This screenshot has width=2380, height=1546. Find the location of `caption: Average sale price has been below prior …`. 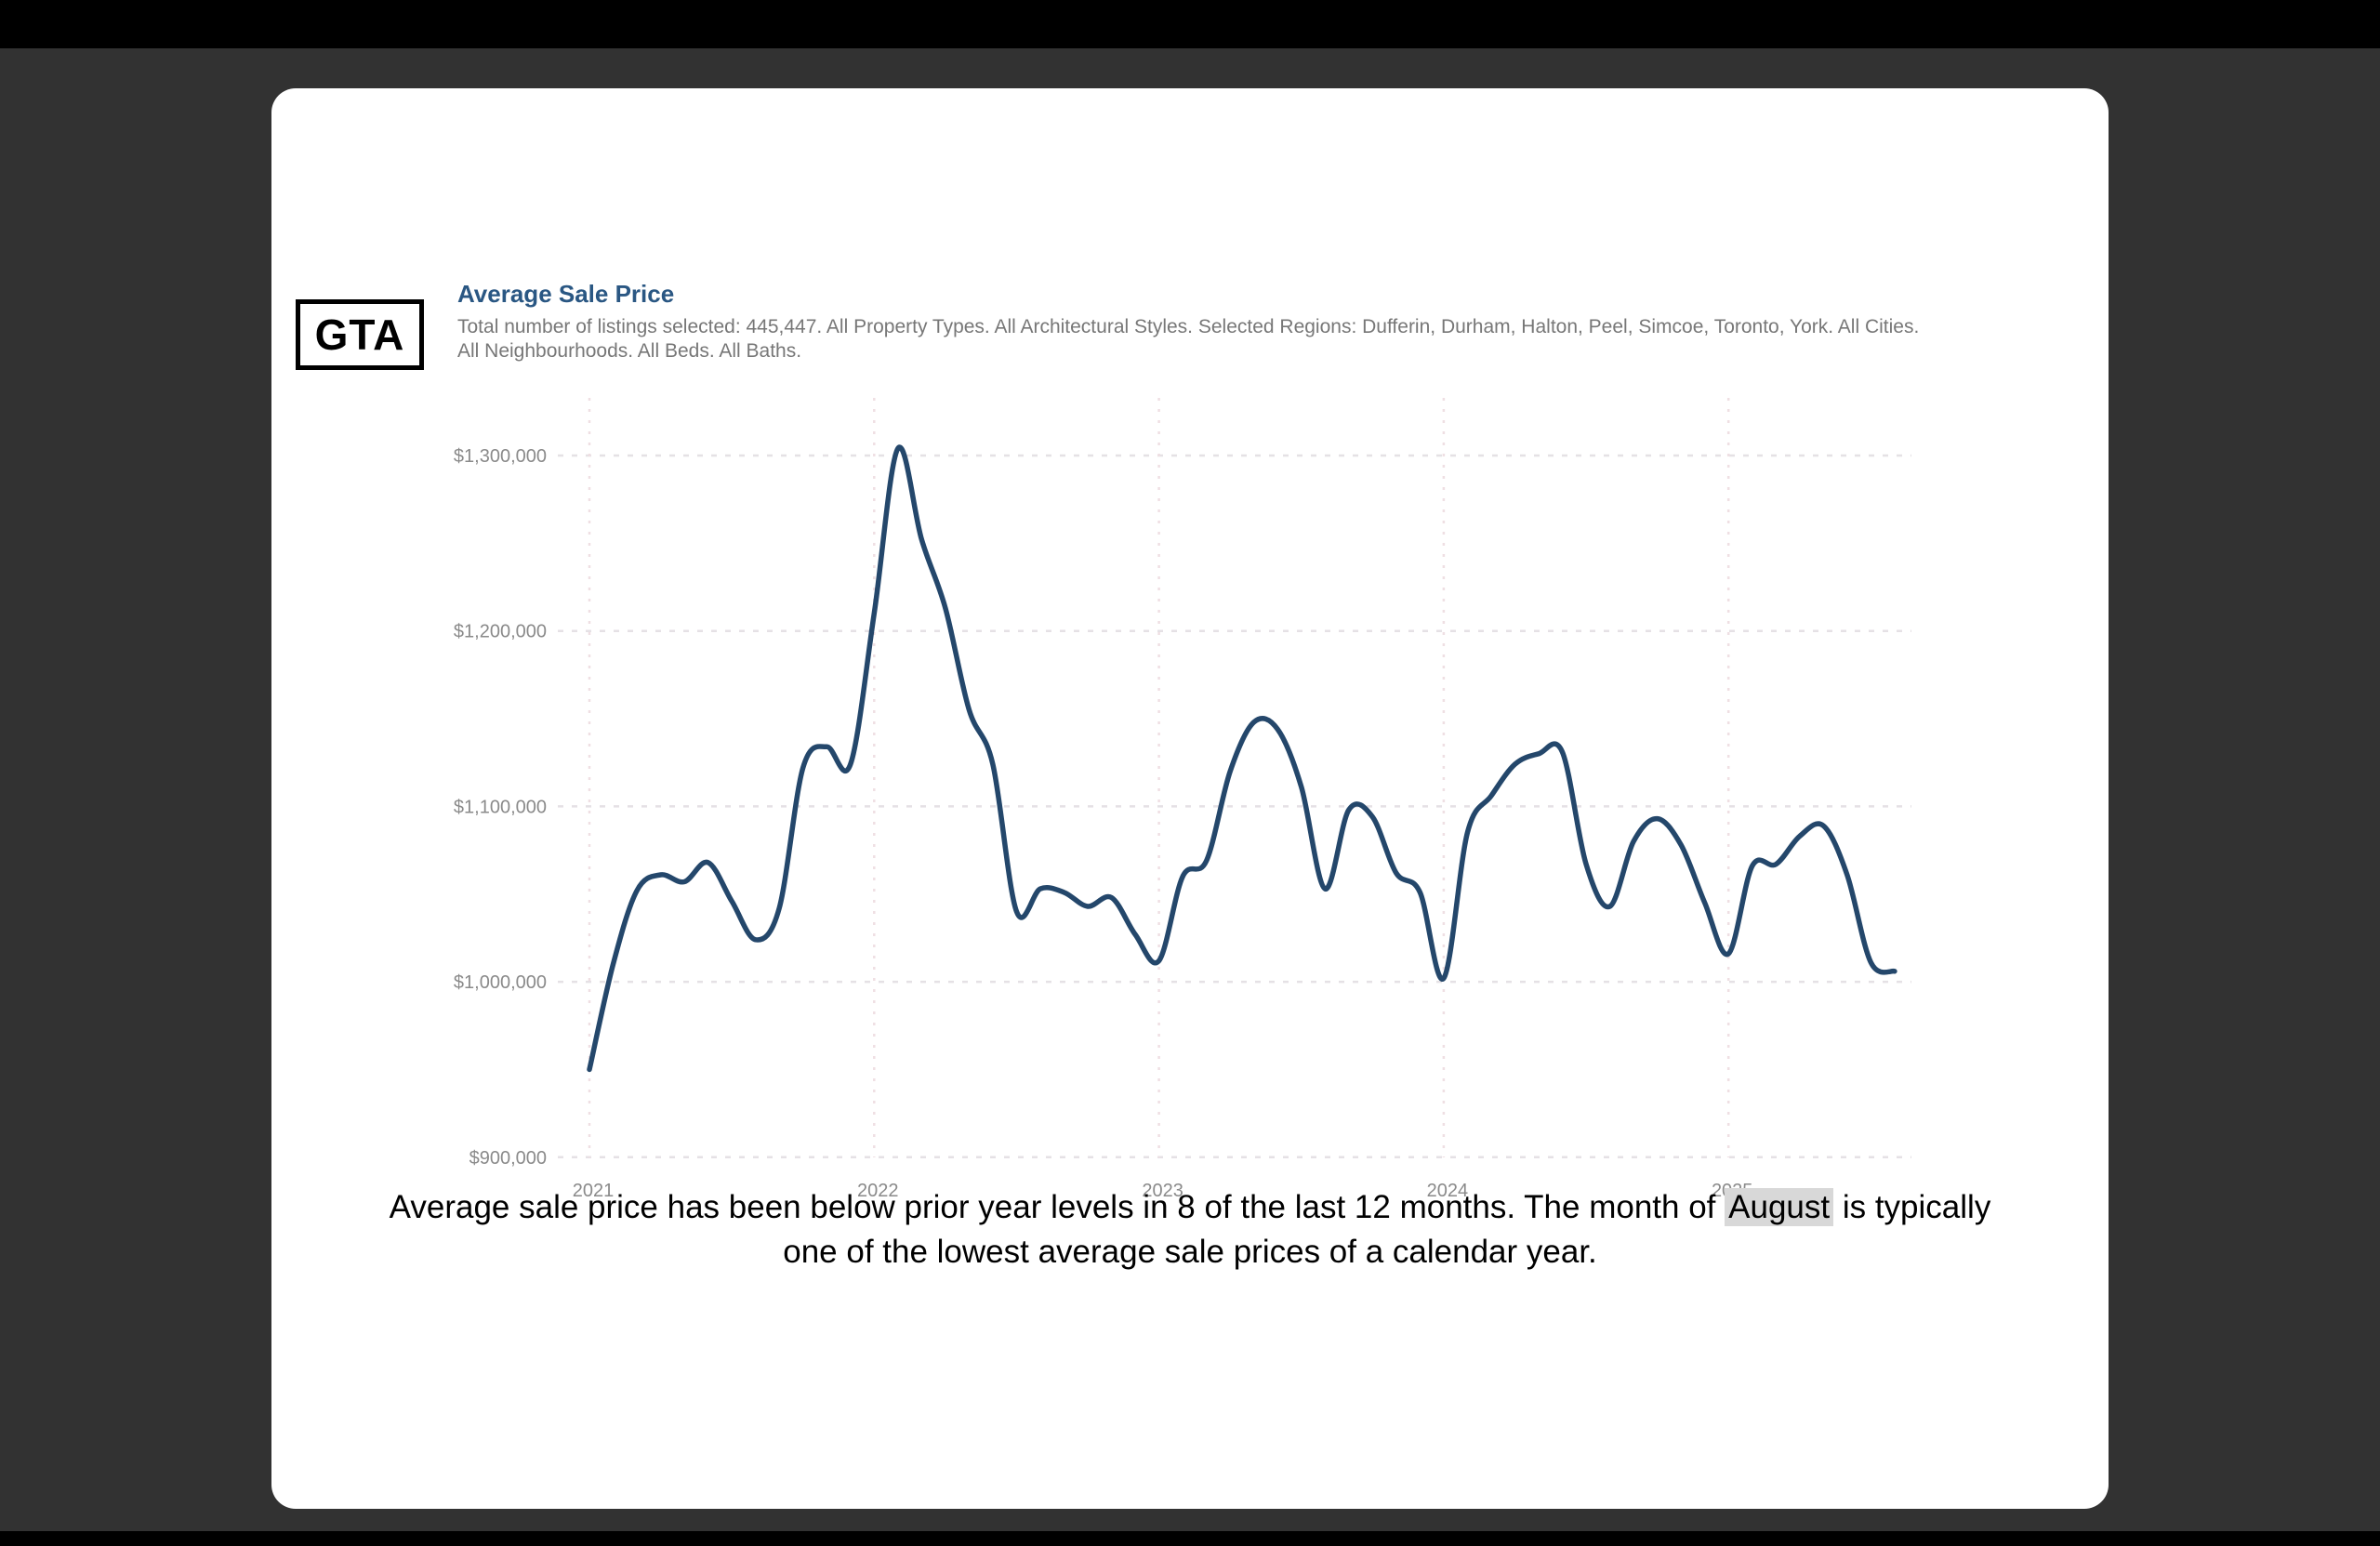

caption: Average sale price has been below prior … is located at coordinates (1190, 1230).